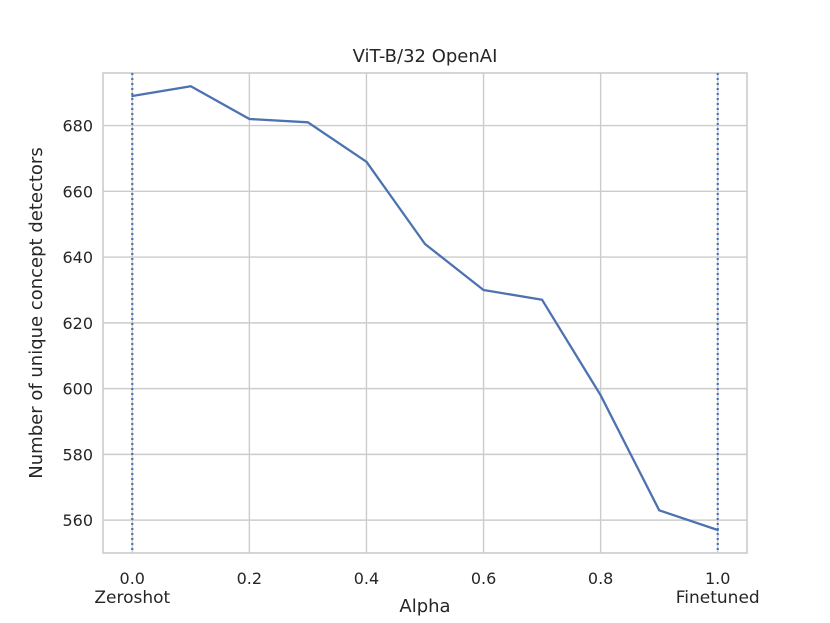 The height and width of the screenshot is (623, 830). What do you see at coordinates (36, 312) in the screenshot?
I see `y-axis-label: Number of unique concept detectors` at bounding box center [36, 312].